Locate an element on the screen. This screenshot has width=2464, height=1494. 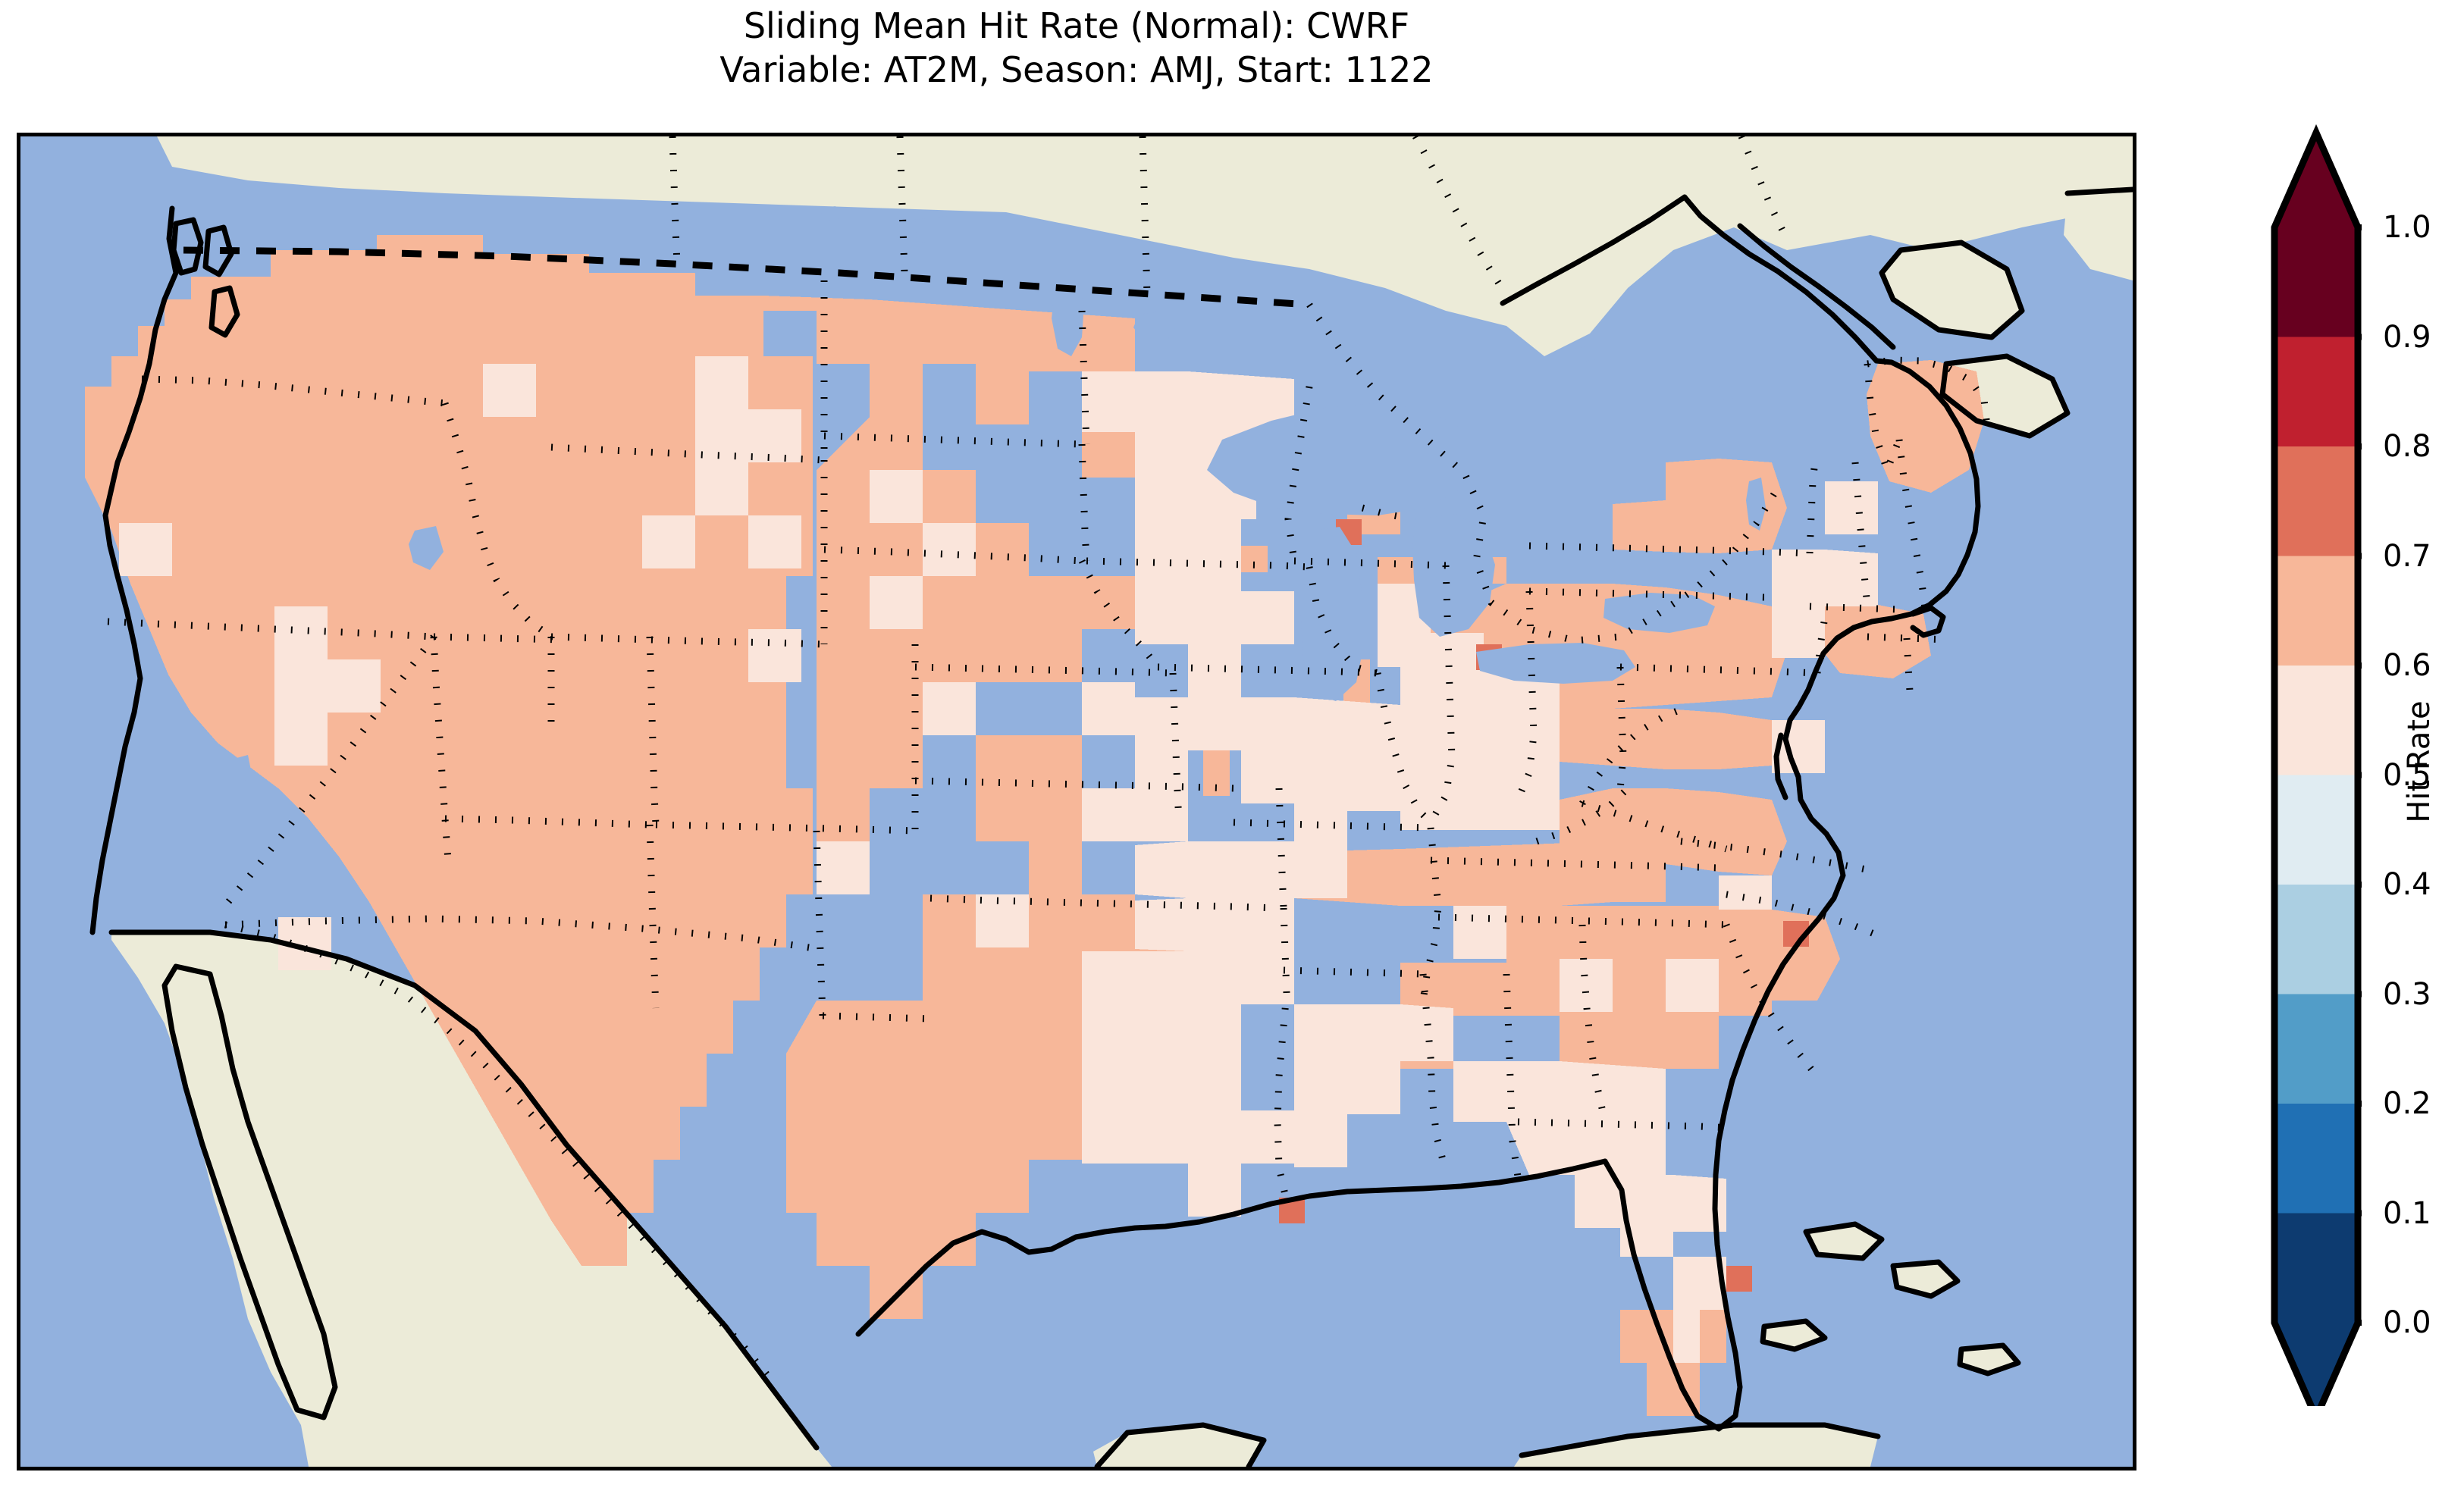
lake-michigan is located at coordinates (1332, 614).